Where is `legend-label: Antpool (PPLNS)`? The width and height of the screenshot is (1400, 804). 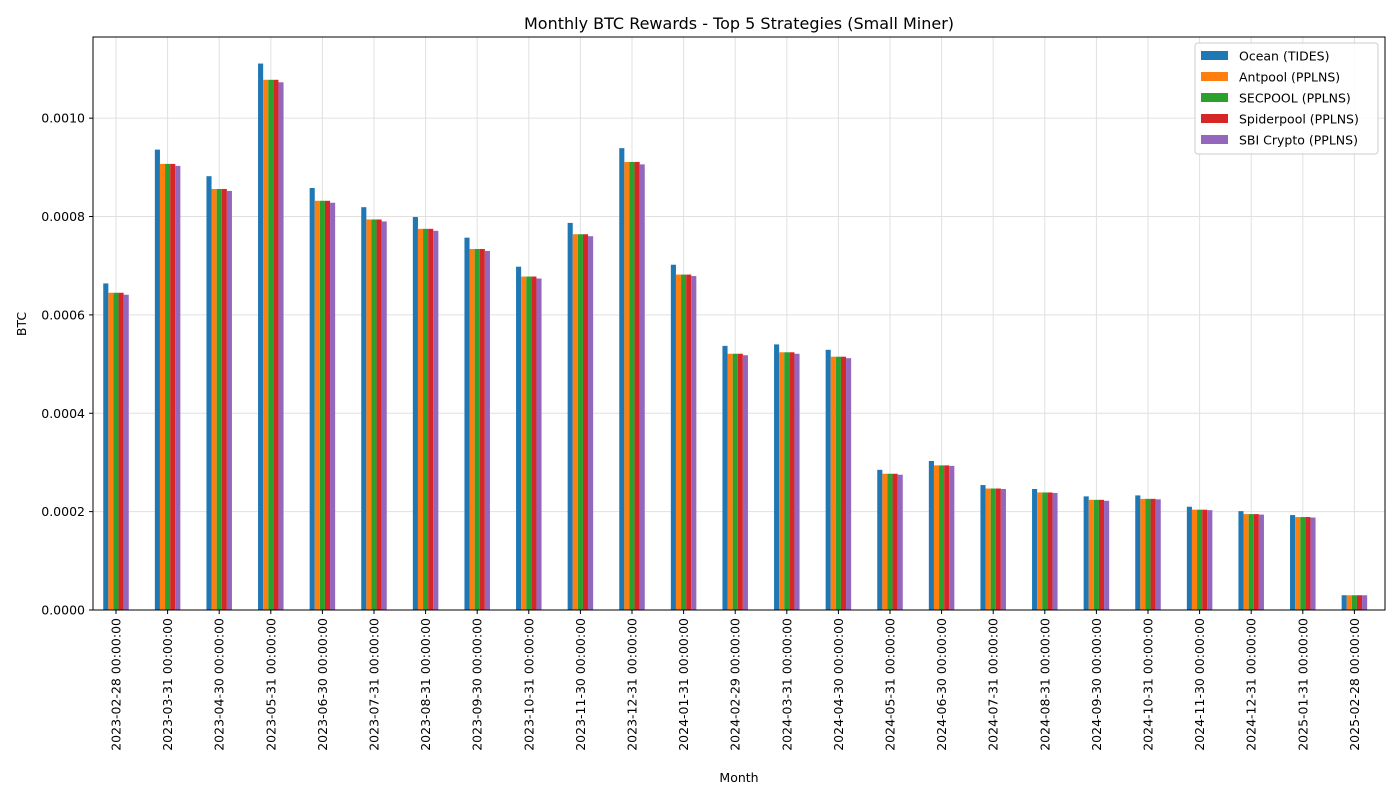 legend-label: Antpool (PPLNS) is located at coordinates (1289, 77).